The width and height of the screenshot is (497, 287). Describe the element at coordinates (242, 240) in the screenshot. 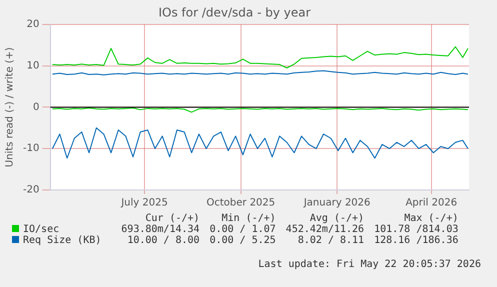

I see `text: 0.00 / 5.25` at that location.